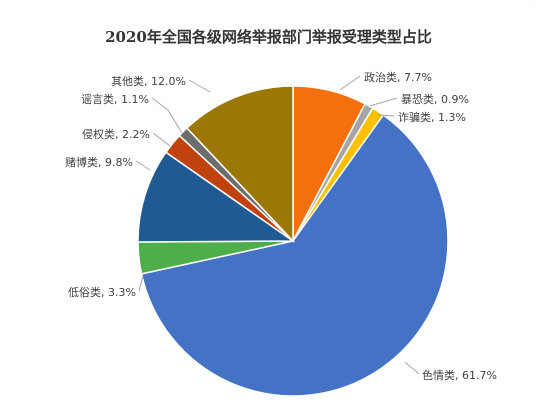 The width and height of the screenshot is (537, 405). What do you see at coordinates (102, 292) in the screenshot?
I see `data-label-5: 低俗类, 3.3%` at bounding box center [102, 292].